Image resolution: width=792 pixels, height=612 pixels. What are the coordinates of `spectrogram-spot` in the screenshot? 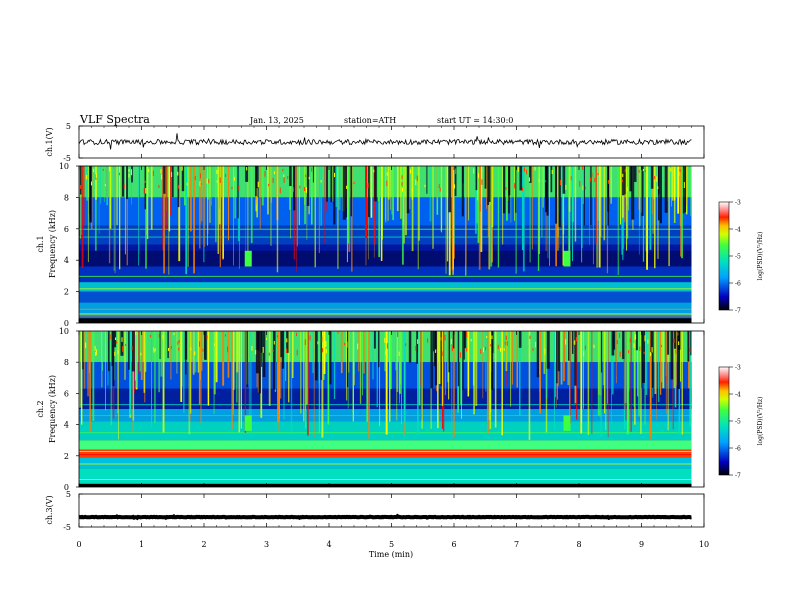 It's located at (567, 258).